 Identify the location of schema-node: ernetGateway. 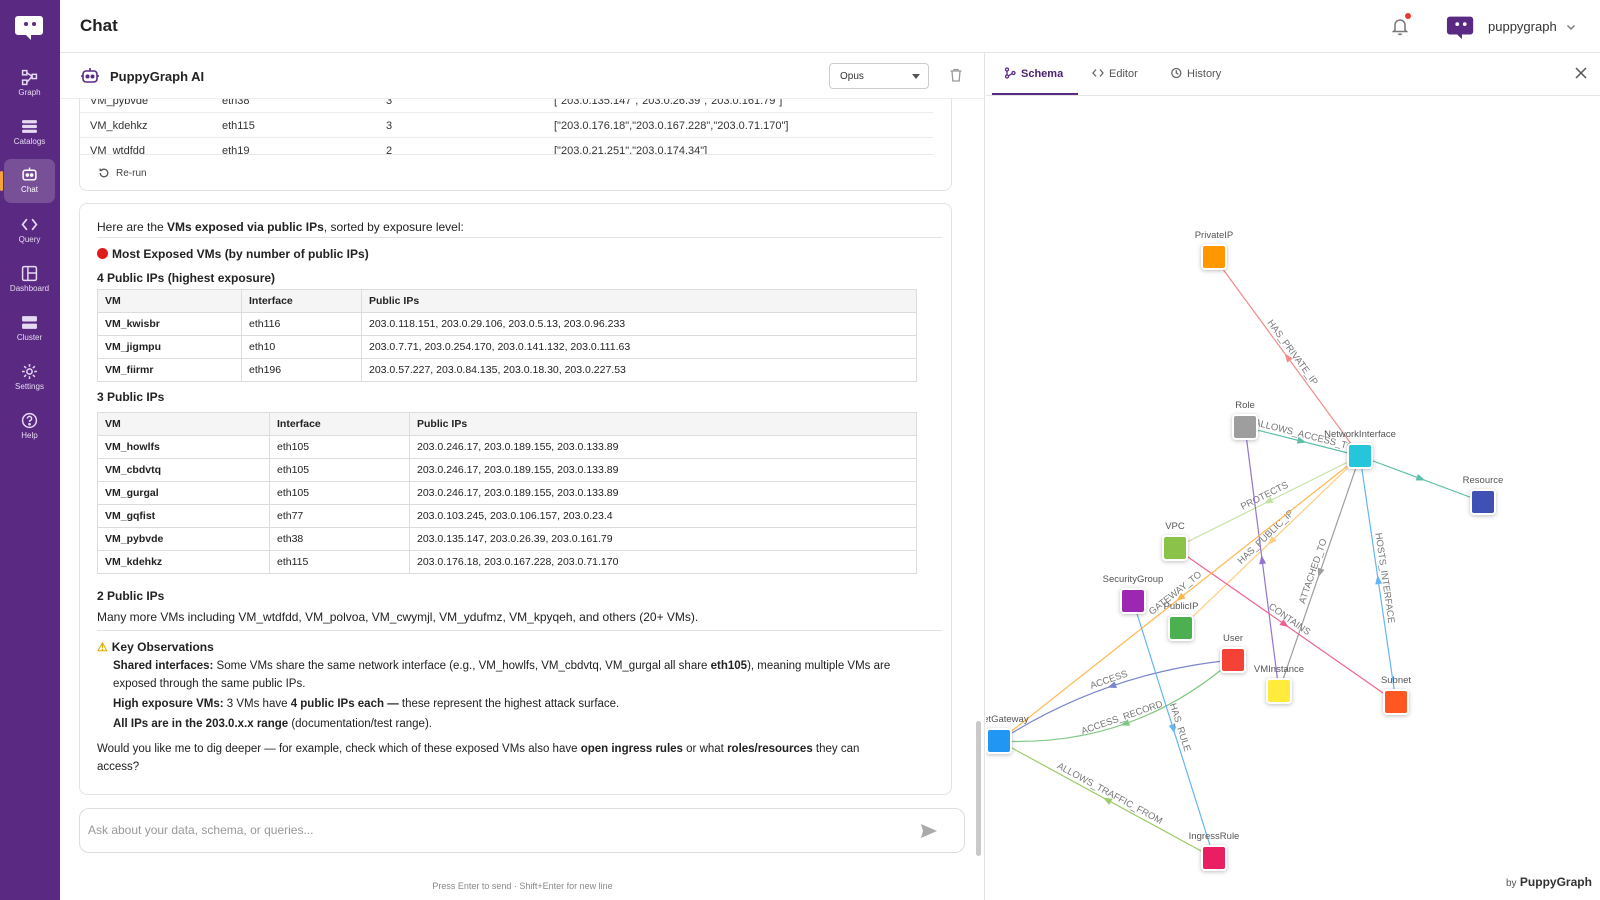
(1007, 734).